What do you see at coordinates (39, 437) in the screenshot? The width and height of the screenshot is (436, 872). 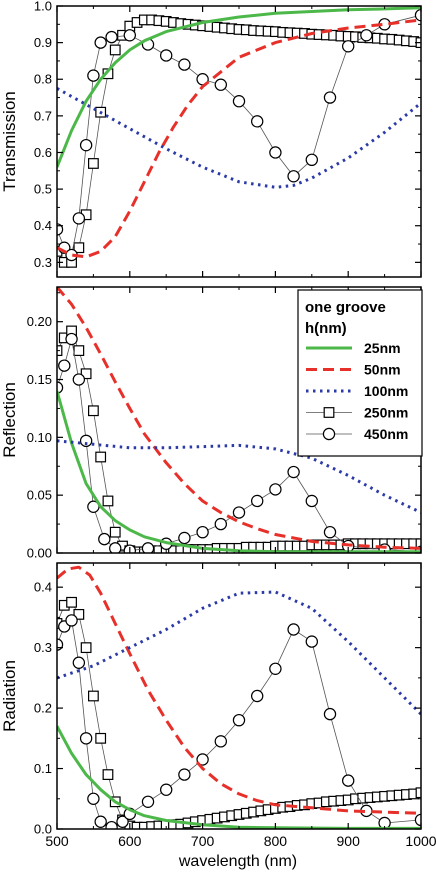 I see `y-tick-label: 0.10` at bounding box center [39, 437].